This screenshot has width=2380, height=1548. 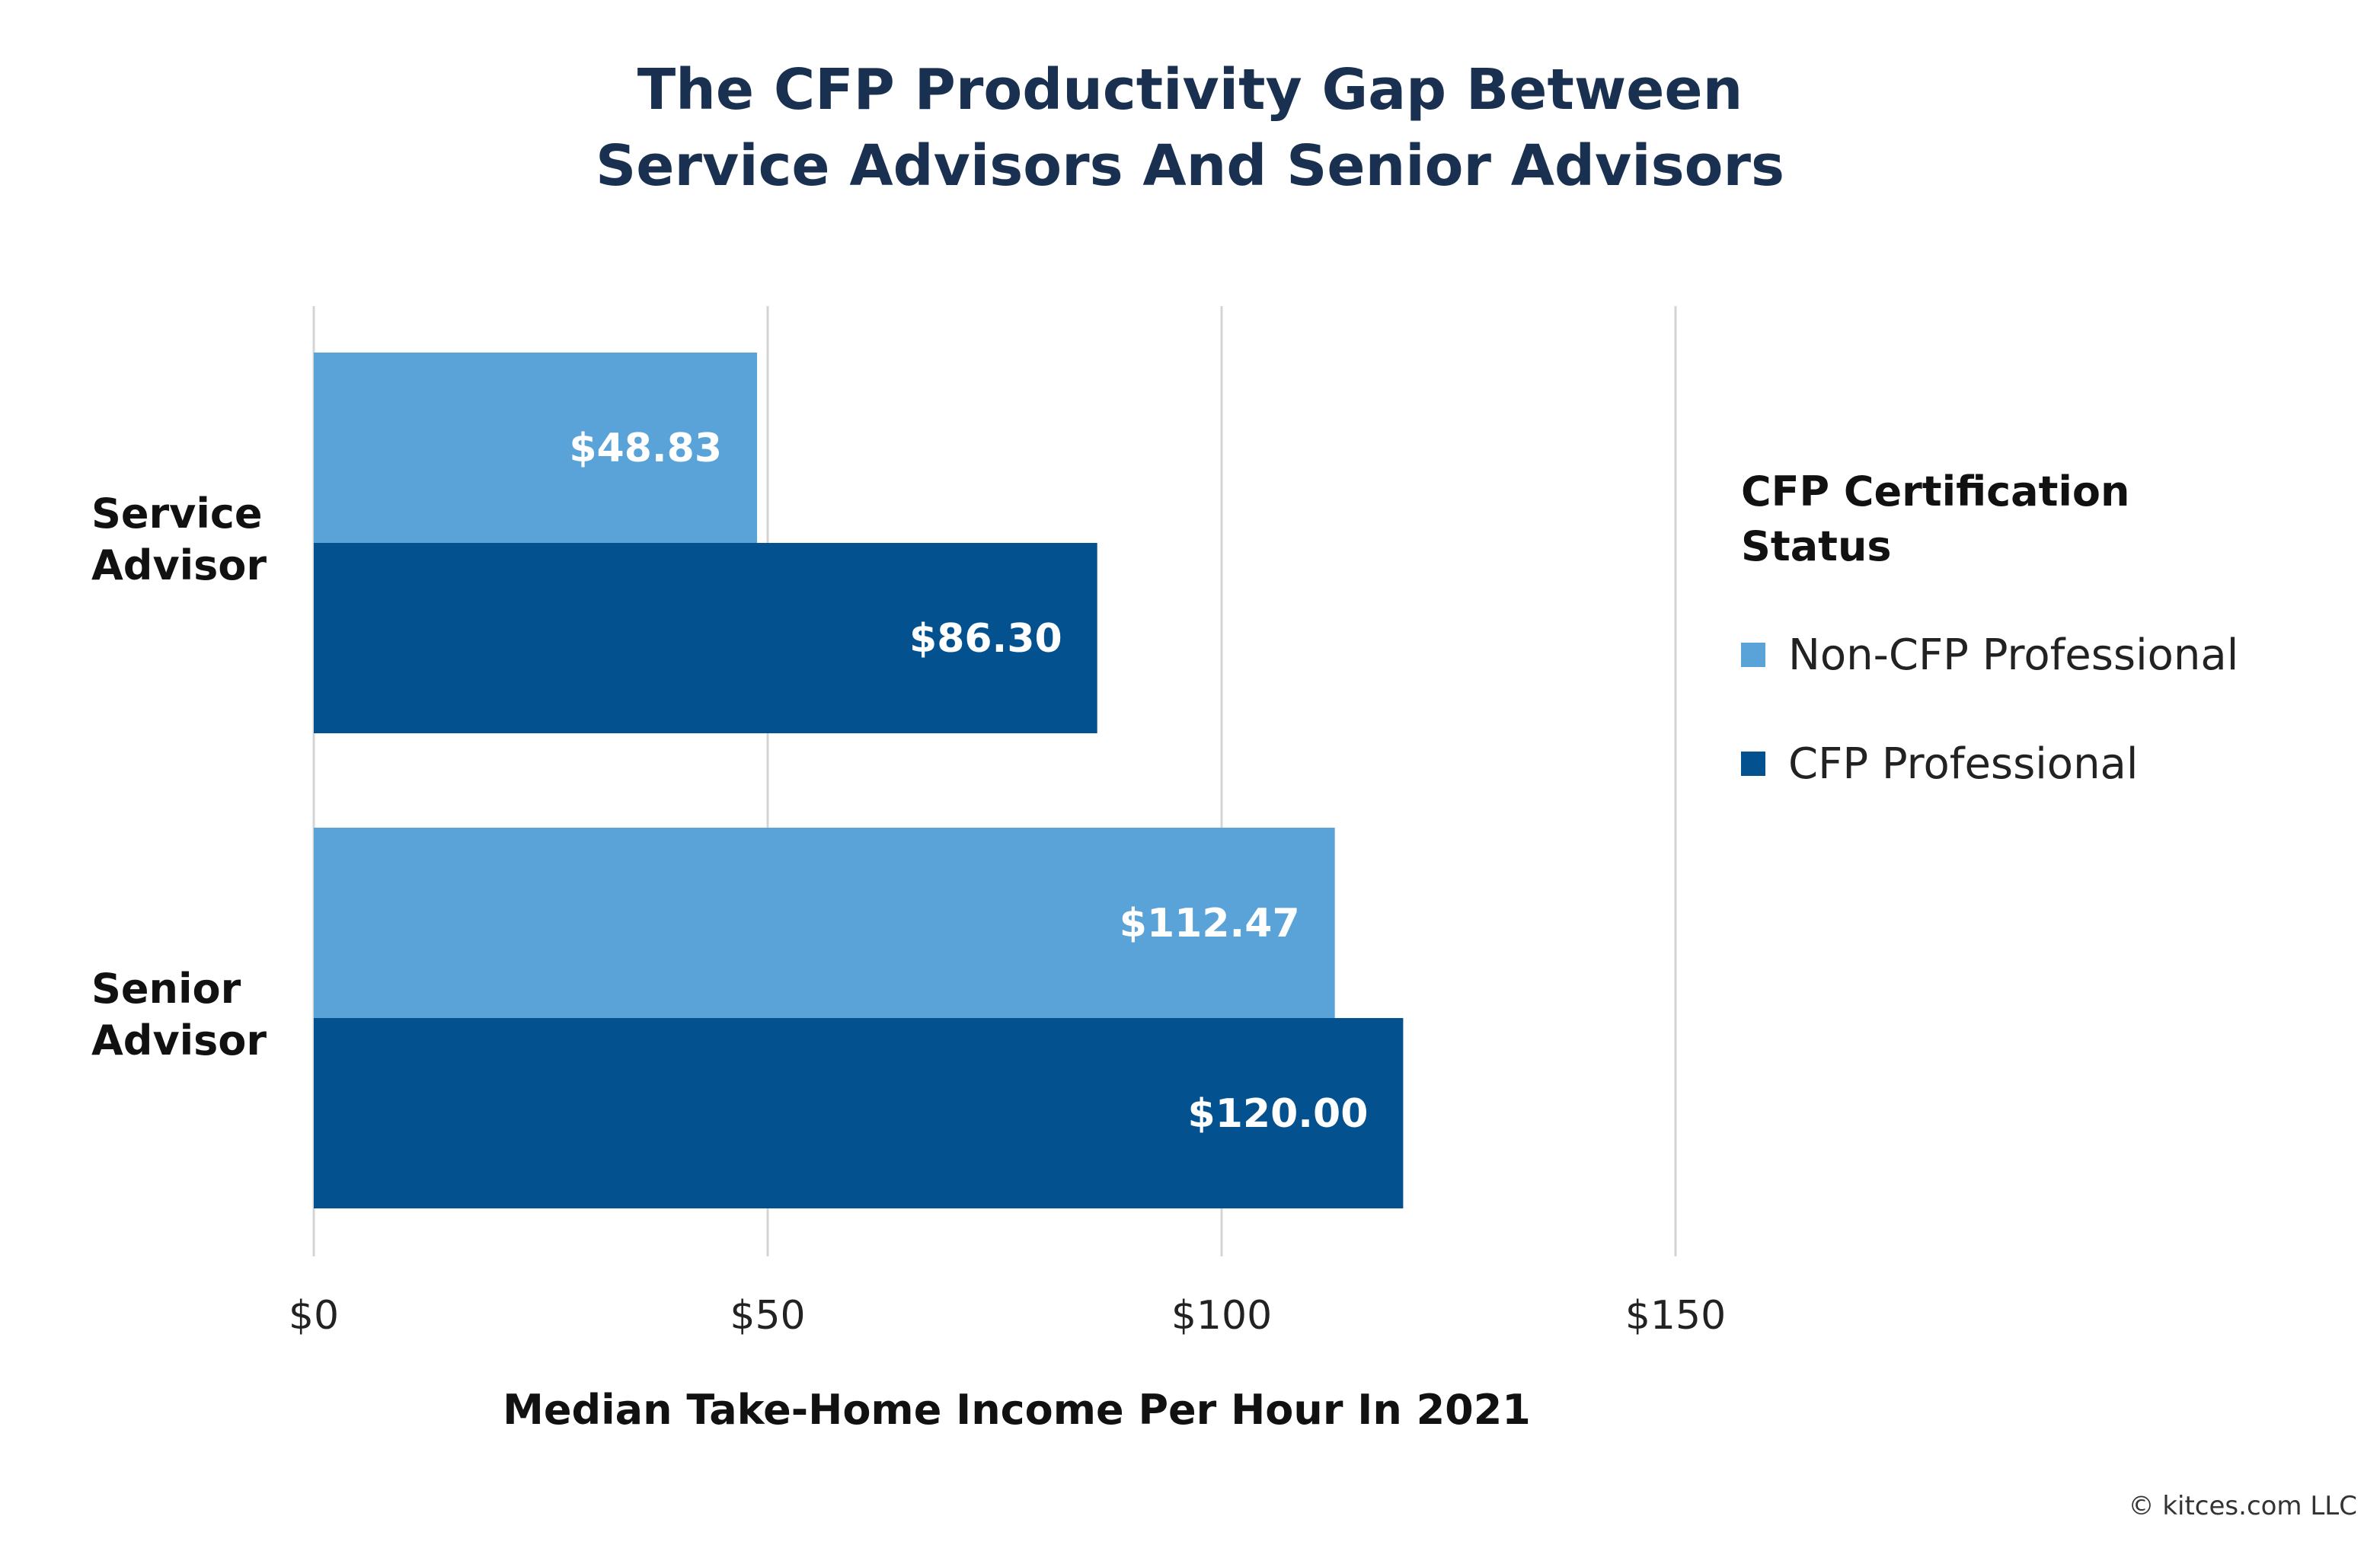 I want to click on copyright-notice: © kitces.com LLC, so click(x=2242, y=1506).